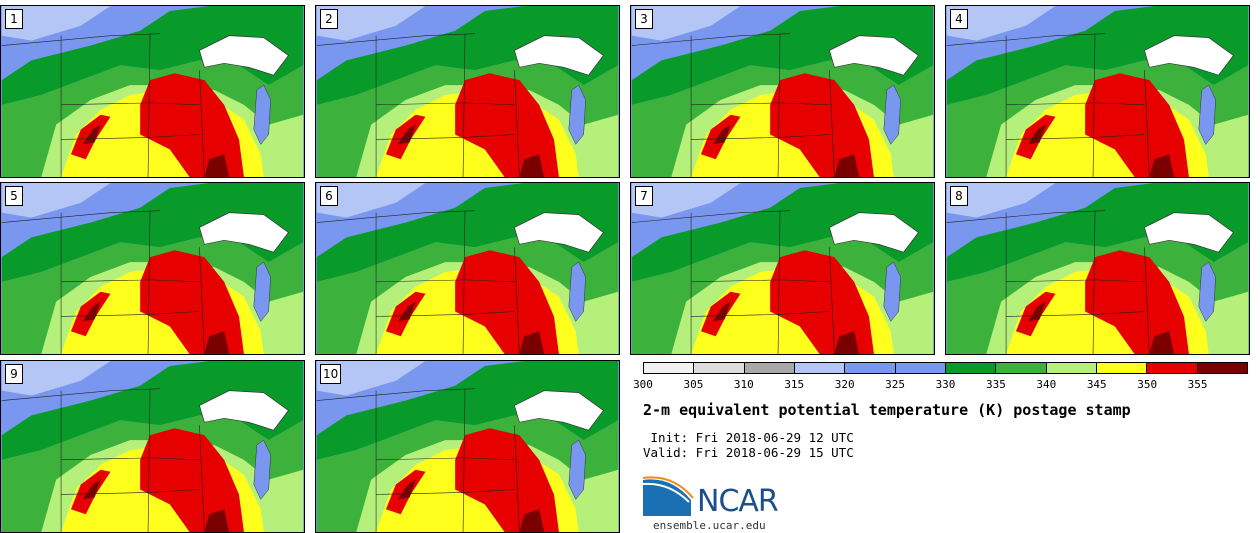 This screenshot has height=533, width=1260. I want to click on map-panel: 3, so click(782, 91).